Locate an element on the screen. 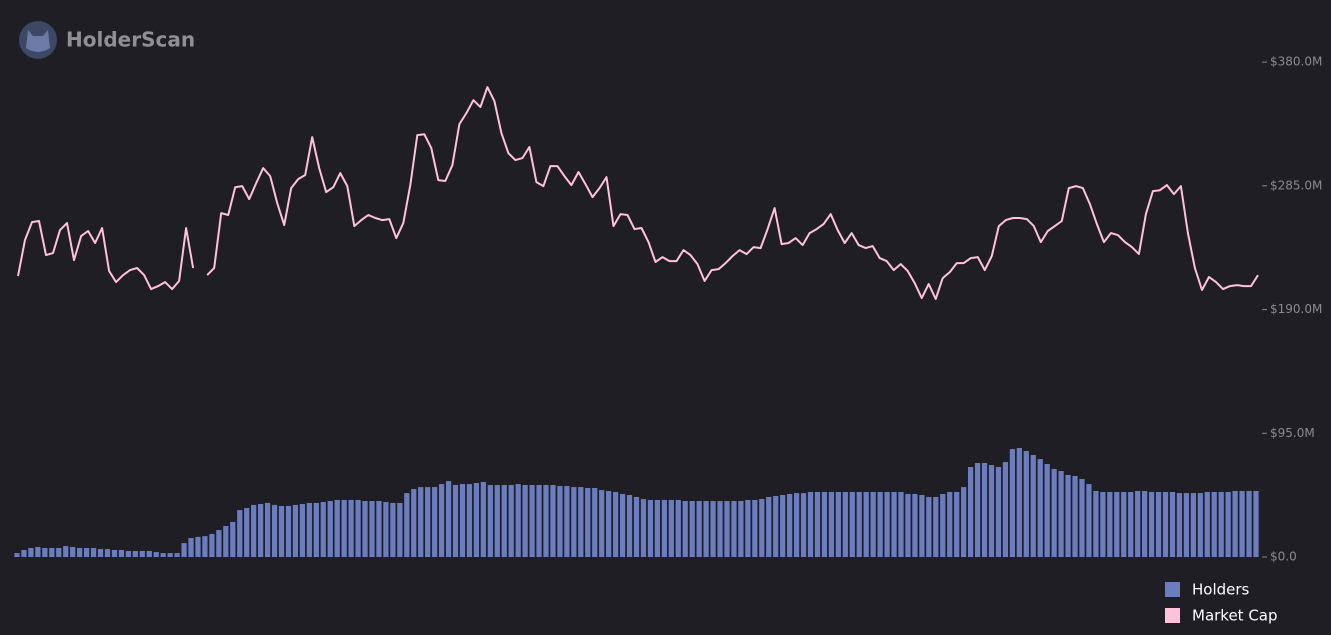 This screenshot has height=635, width=1331. logo-icon is located at coordinates (38, 40).